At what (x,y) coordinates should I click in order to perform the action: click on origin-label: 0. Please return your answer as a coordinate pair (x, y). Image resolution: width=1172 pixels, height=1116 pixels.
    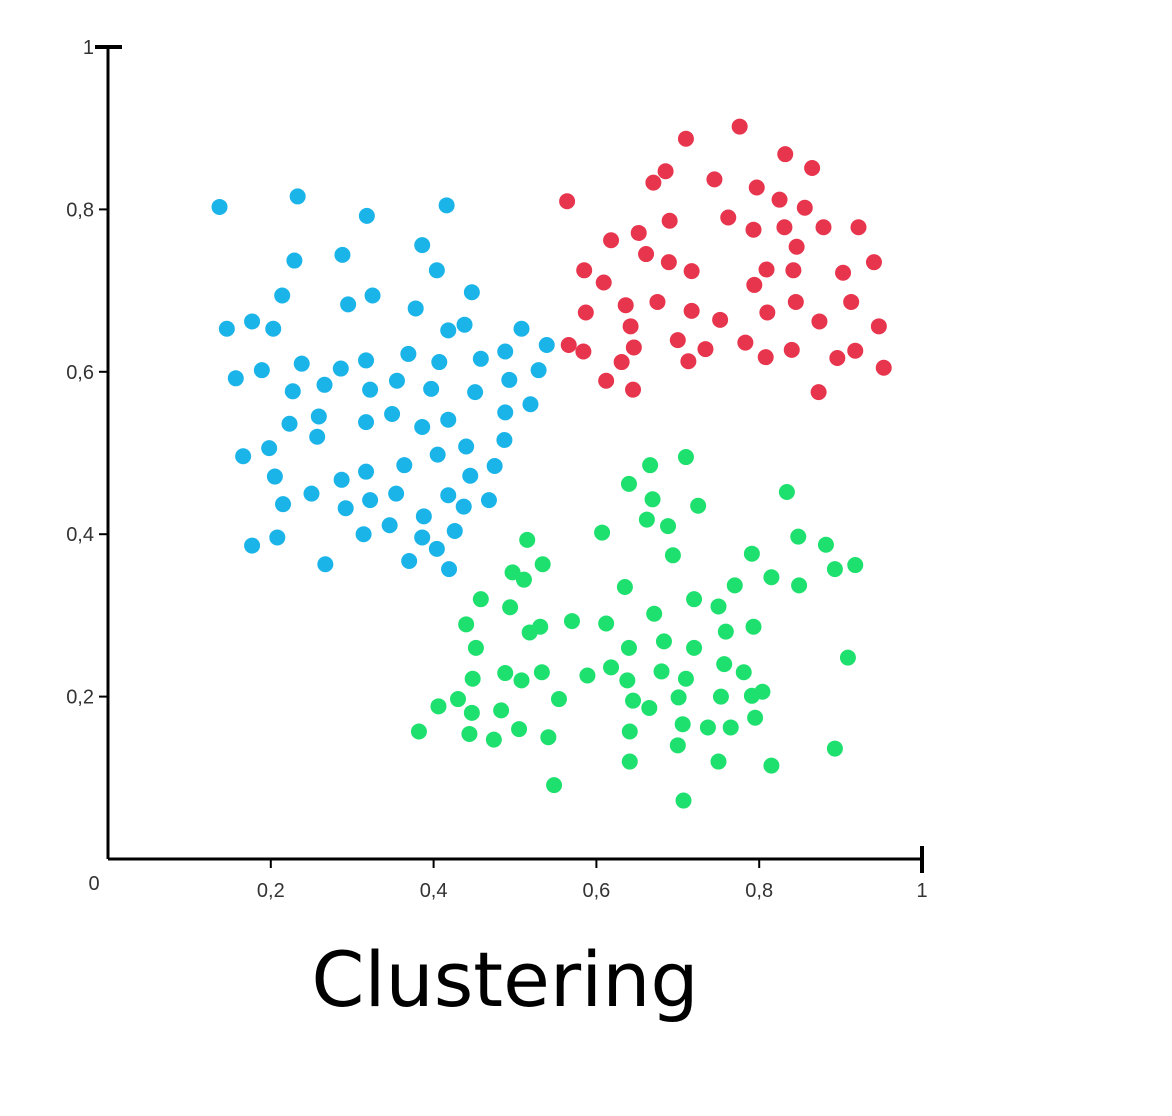
    Looking at the image, I should click on (93, 884).